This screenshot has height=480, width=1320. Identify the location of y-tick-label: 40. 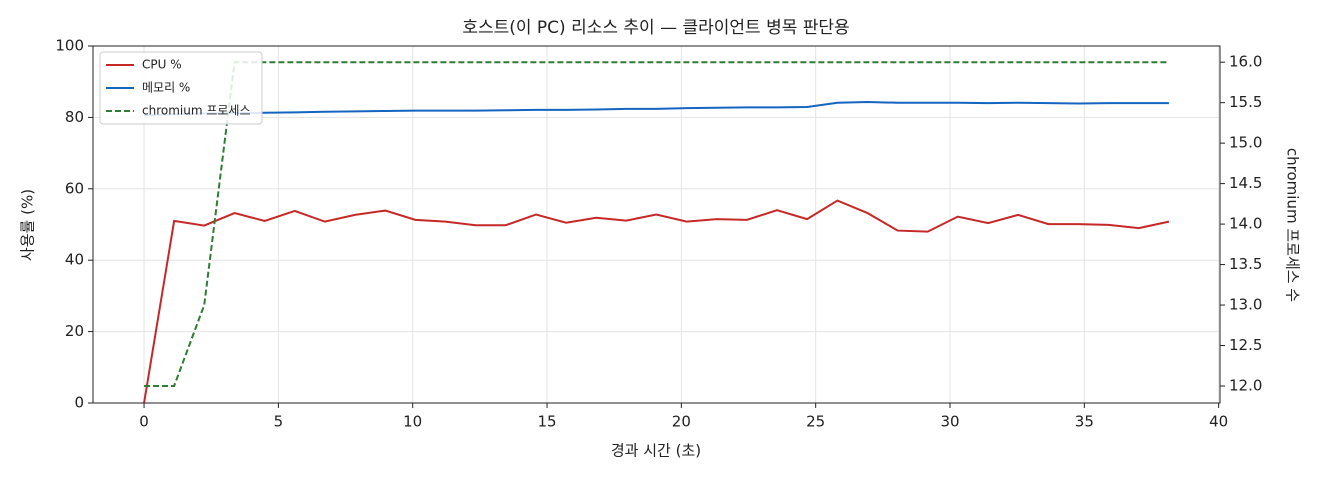
(74, 260).